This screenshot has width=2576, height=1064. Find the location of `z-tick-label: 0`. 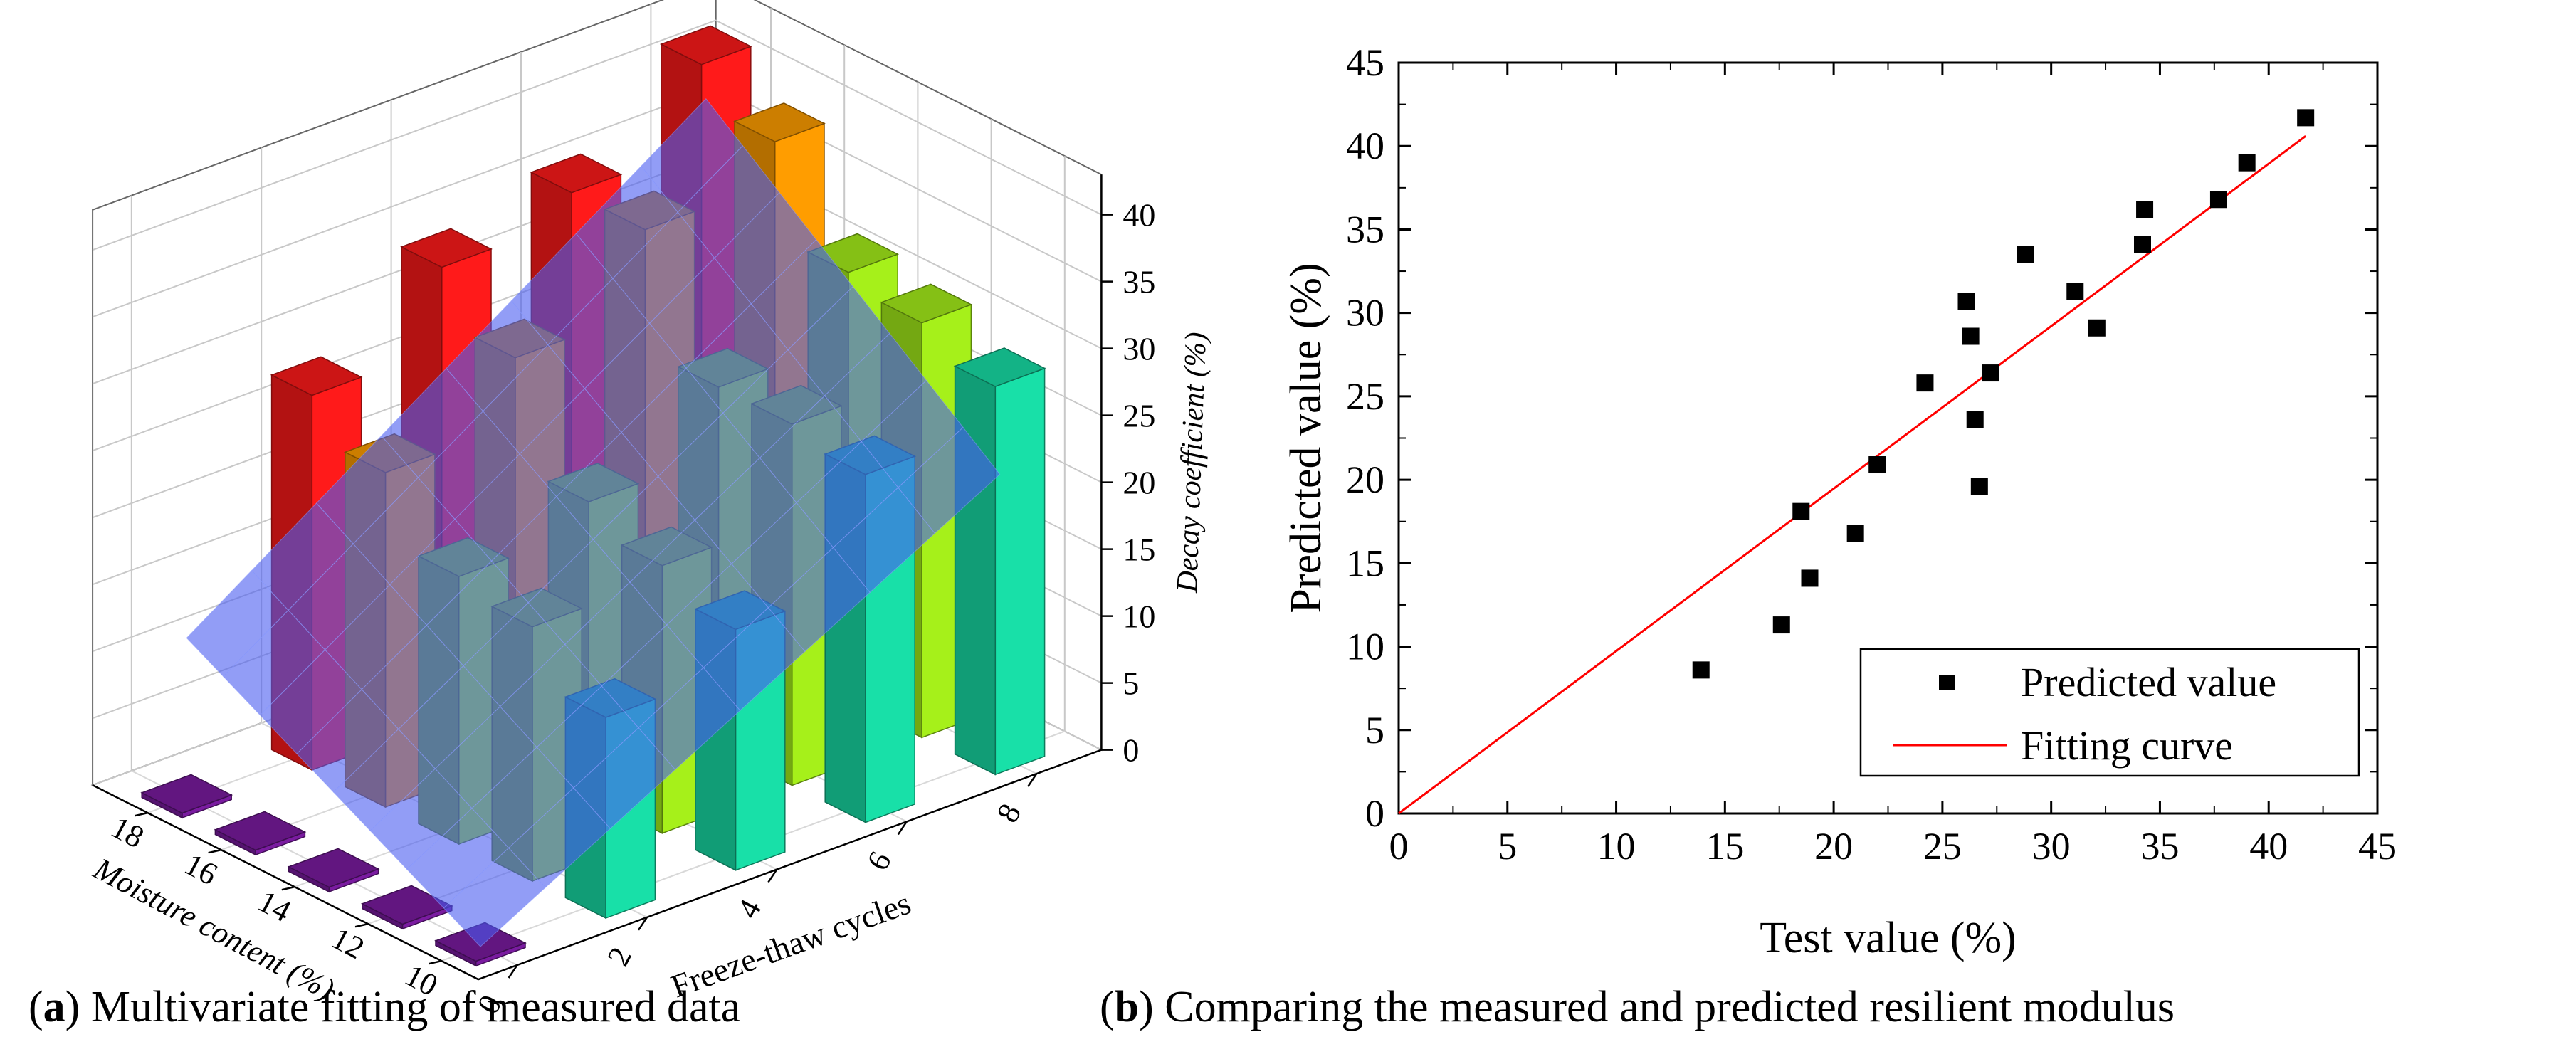

z-tick-label: 0 is located at coordinates (1131, 750).